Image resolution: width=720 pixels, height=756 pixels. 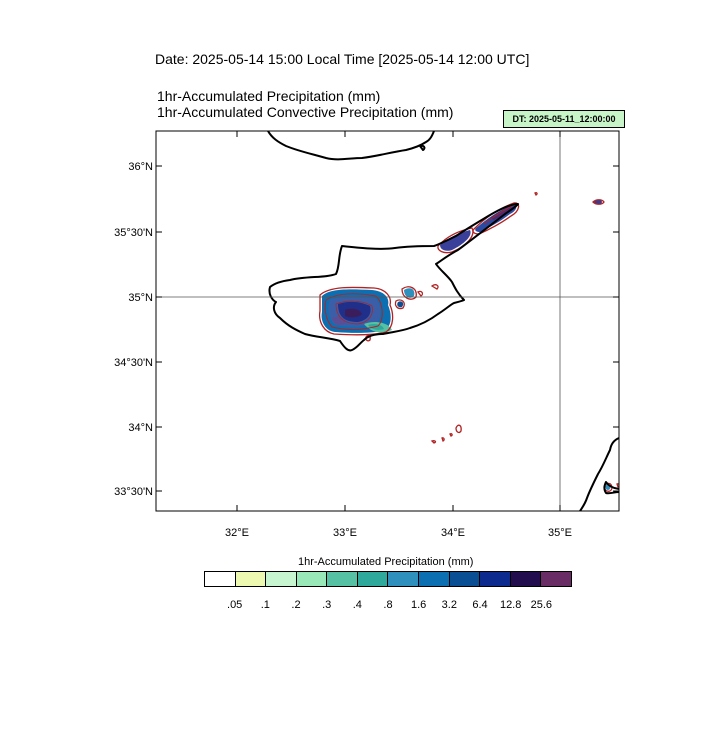 What do you see at coordinates (453, 533) in the screenshot?
I see `lon-tick-label: 34°E` at bounding box center [453, 533].